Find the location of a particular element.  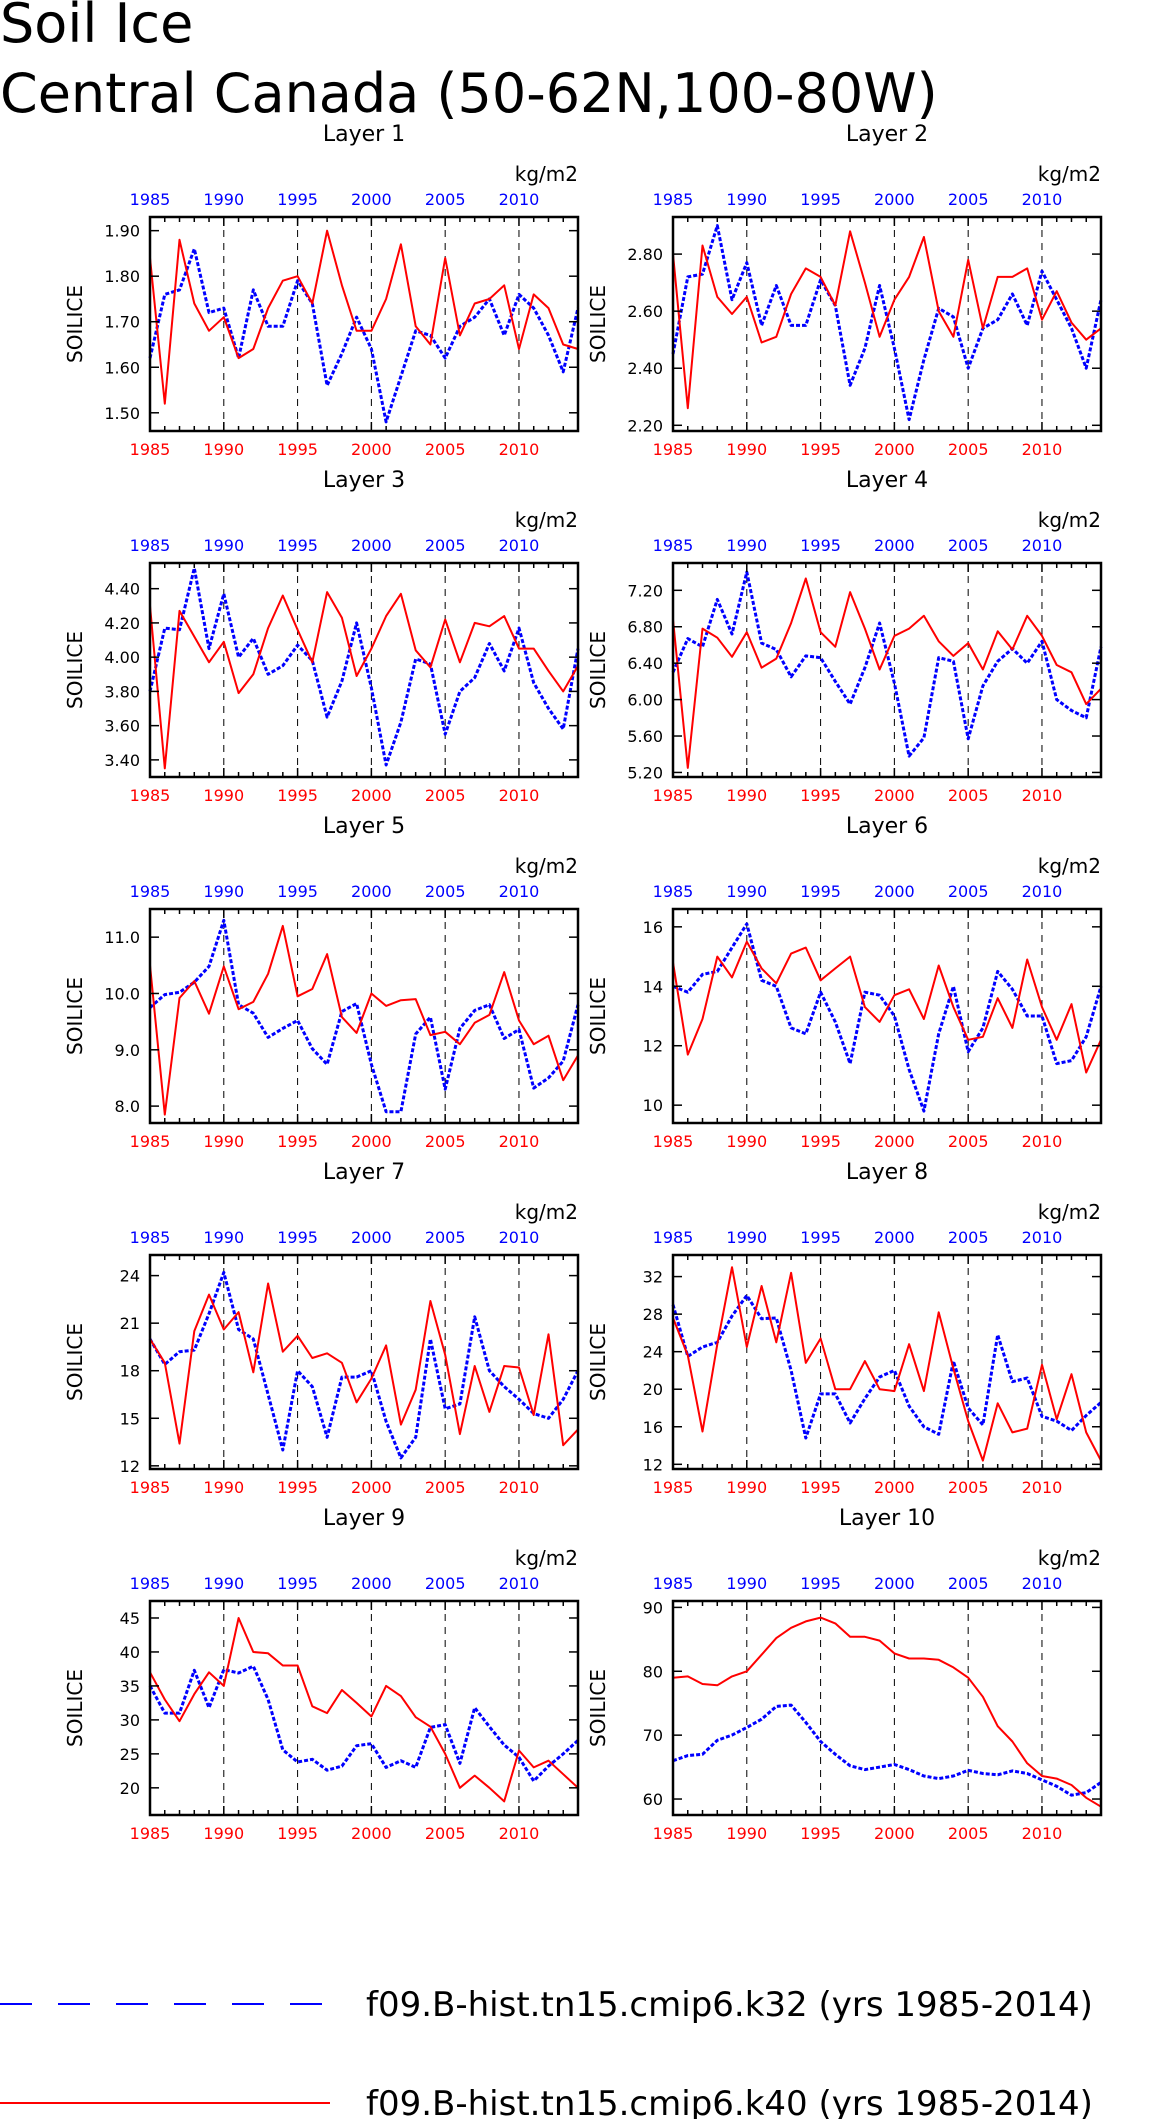

panel-title: Layer 6 is located at coordinates (887, 826).